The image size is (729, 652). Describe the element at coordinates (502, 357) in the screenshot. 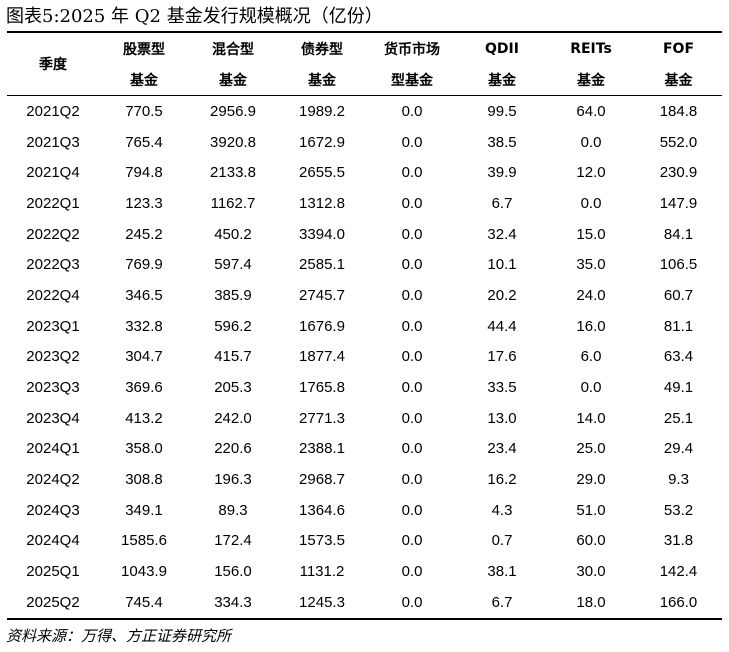

I see `cell-qdii: 17.6` at that location.